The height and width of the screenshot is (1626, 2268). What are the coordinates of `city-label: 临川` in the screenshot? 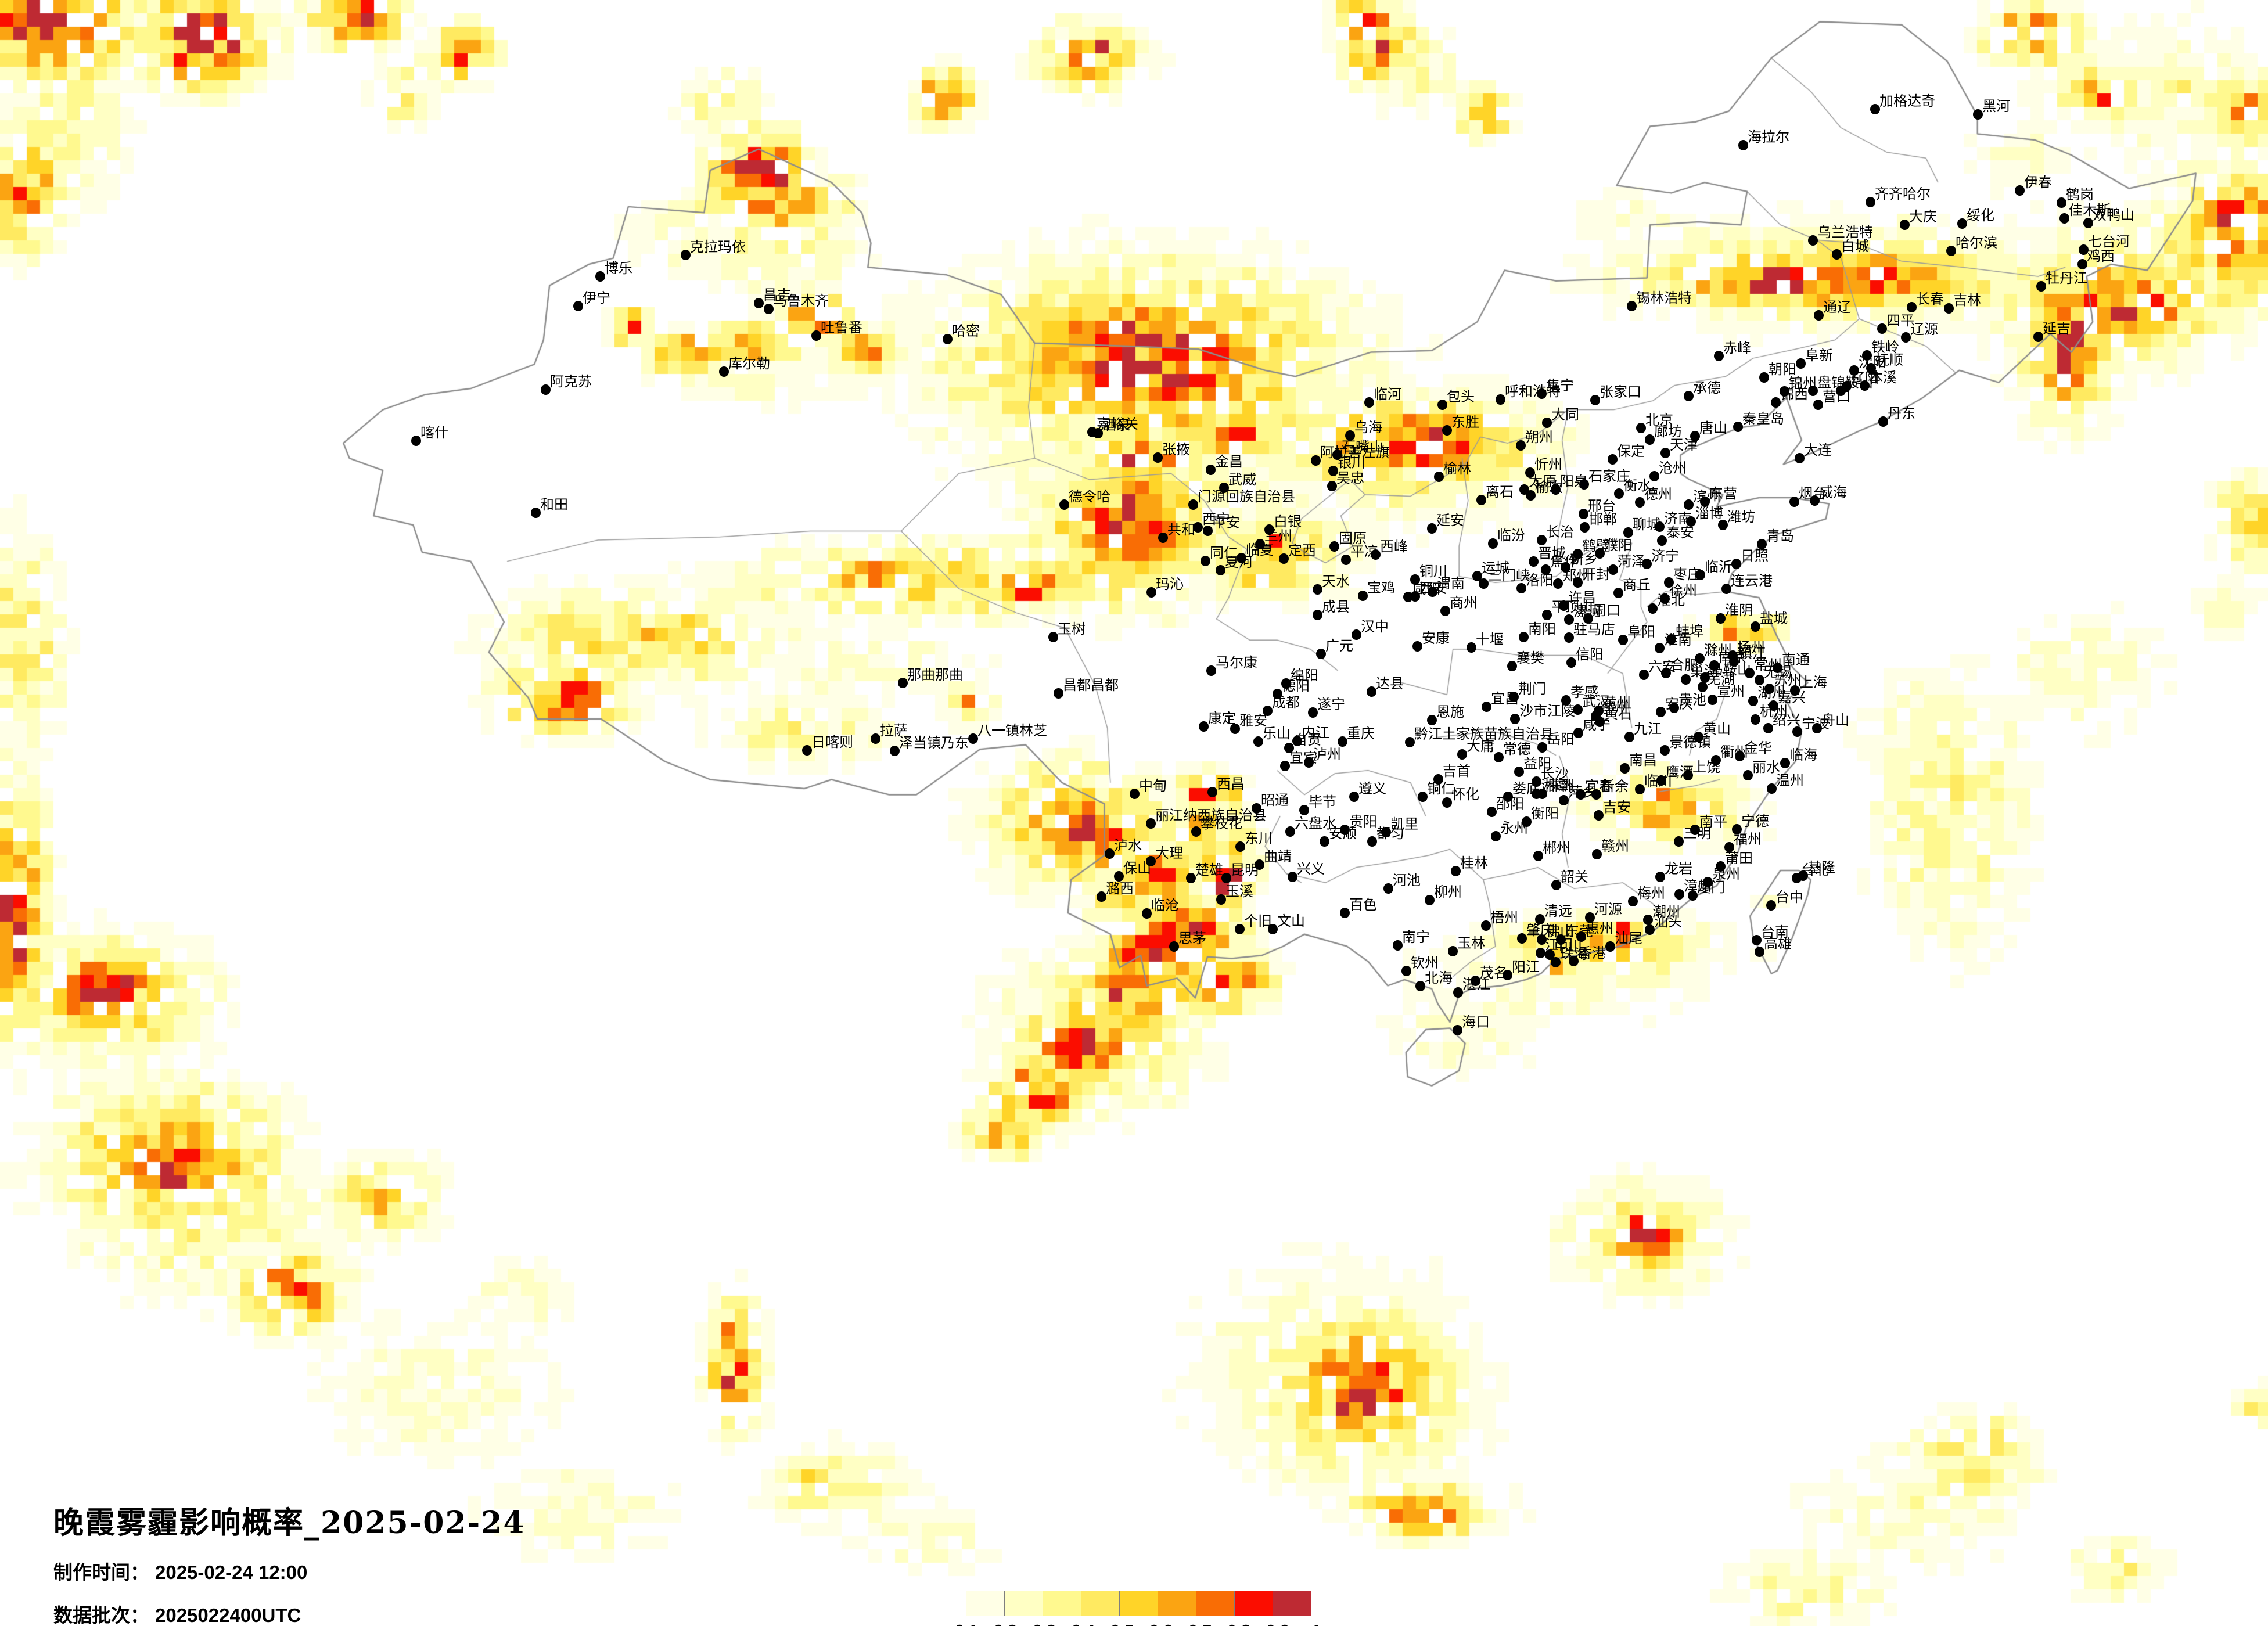 It's located at (1658, 781).